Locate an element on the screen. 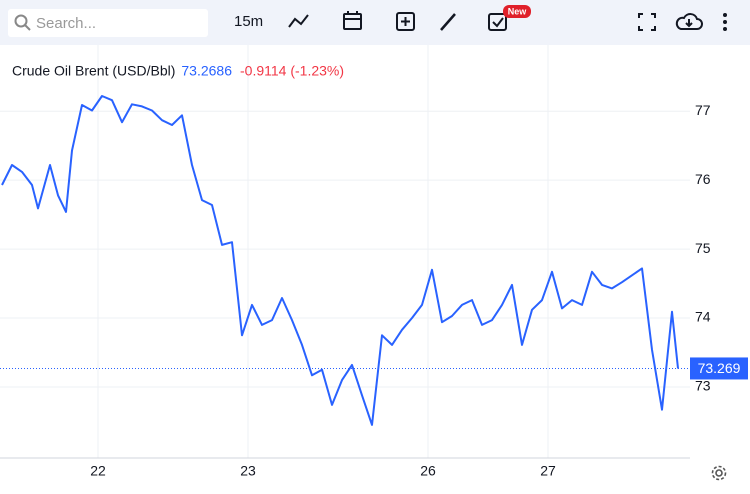 The width and height of the screenshot is (750, 494). badge is located at coordinates (517, 11).